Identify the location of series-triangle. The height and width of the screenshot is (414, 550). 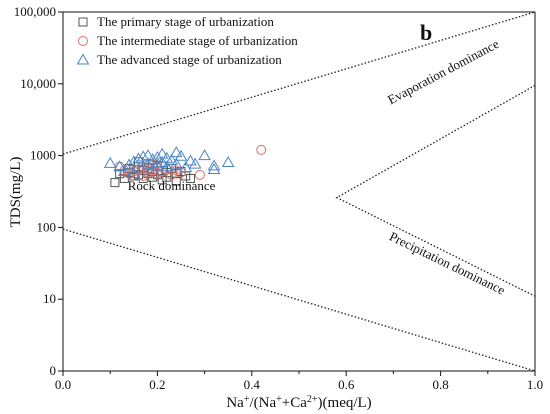
(169, 162).